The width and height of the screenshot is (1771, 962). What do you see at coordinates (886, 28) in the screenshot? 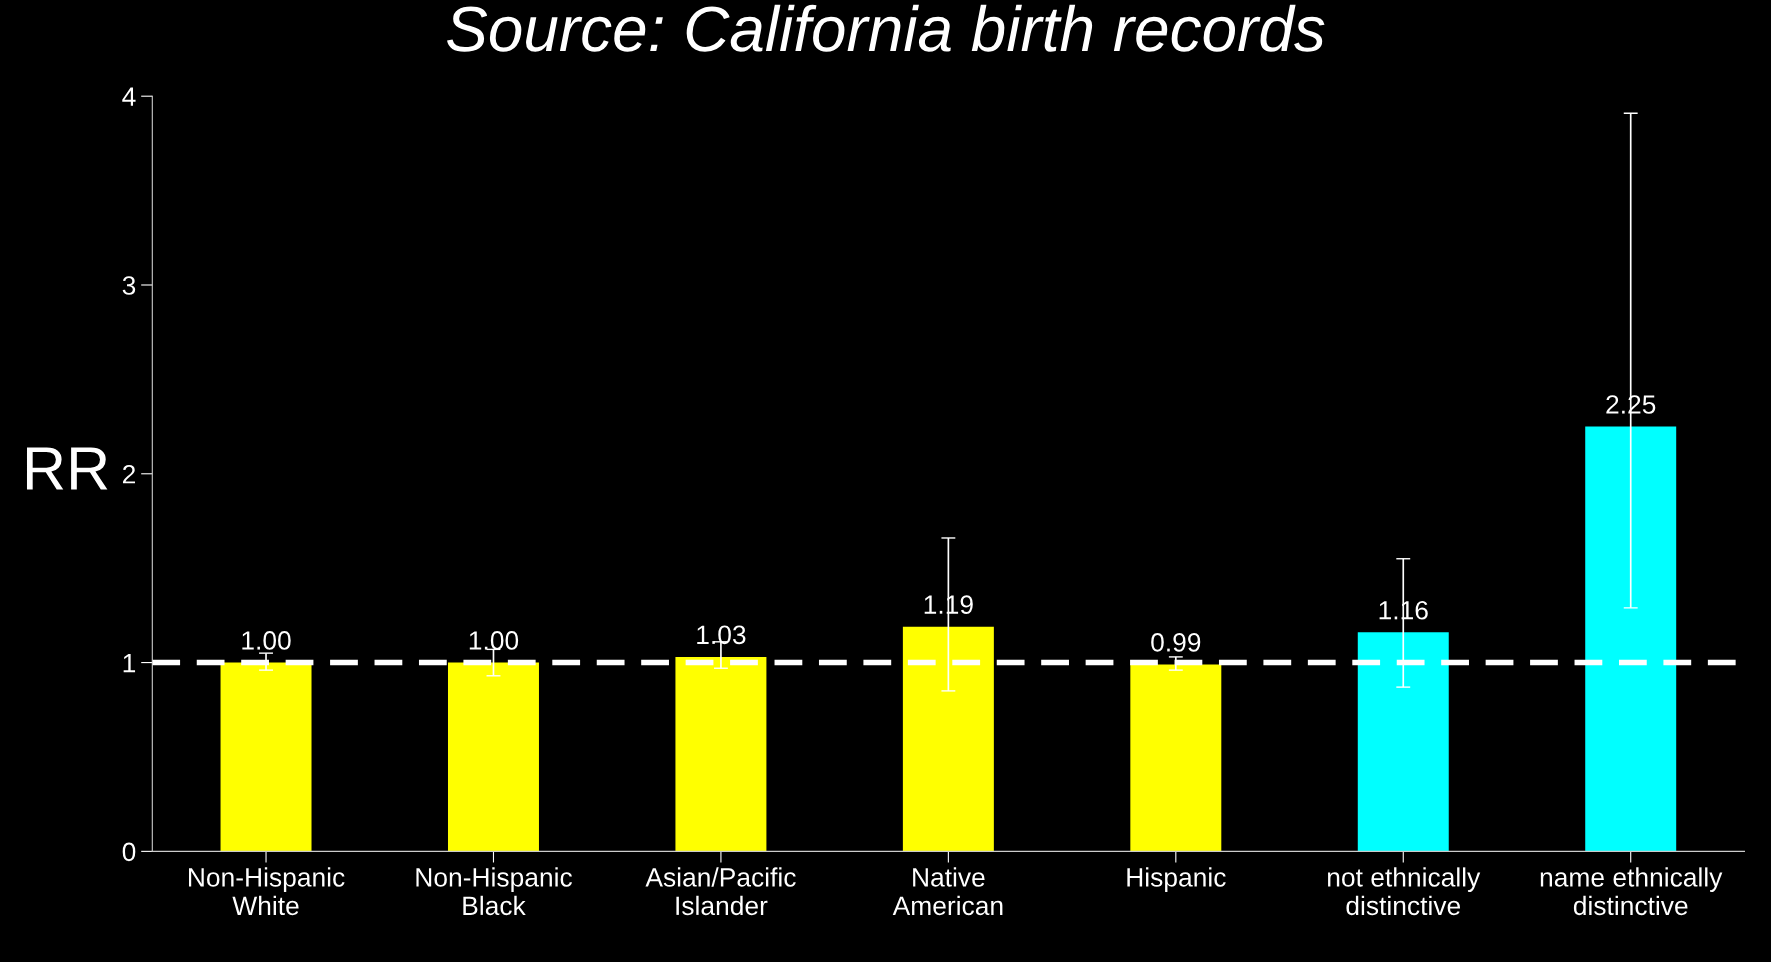
I see `chart-title: Source: California birth records` at bounding box center [886, 28].